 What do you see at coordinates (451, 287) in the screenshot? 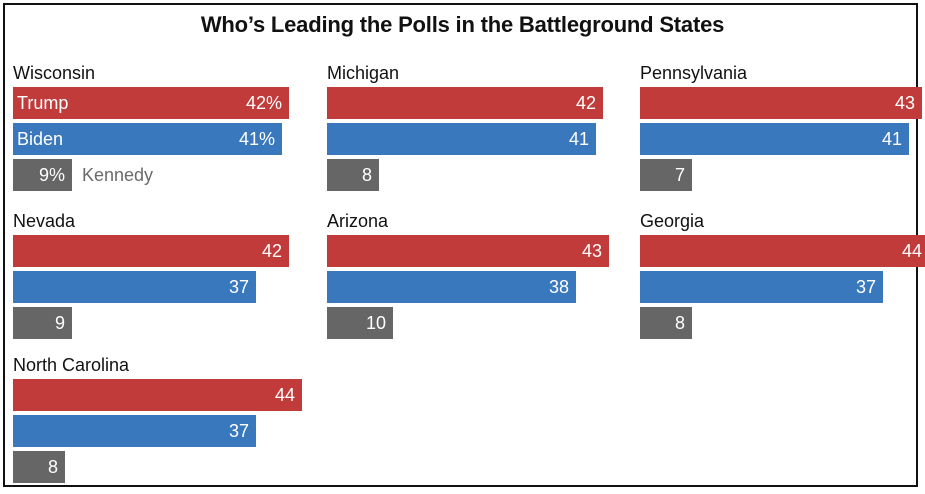
I see `biden-bar: 38` at bounding box center [451, 287].